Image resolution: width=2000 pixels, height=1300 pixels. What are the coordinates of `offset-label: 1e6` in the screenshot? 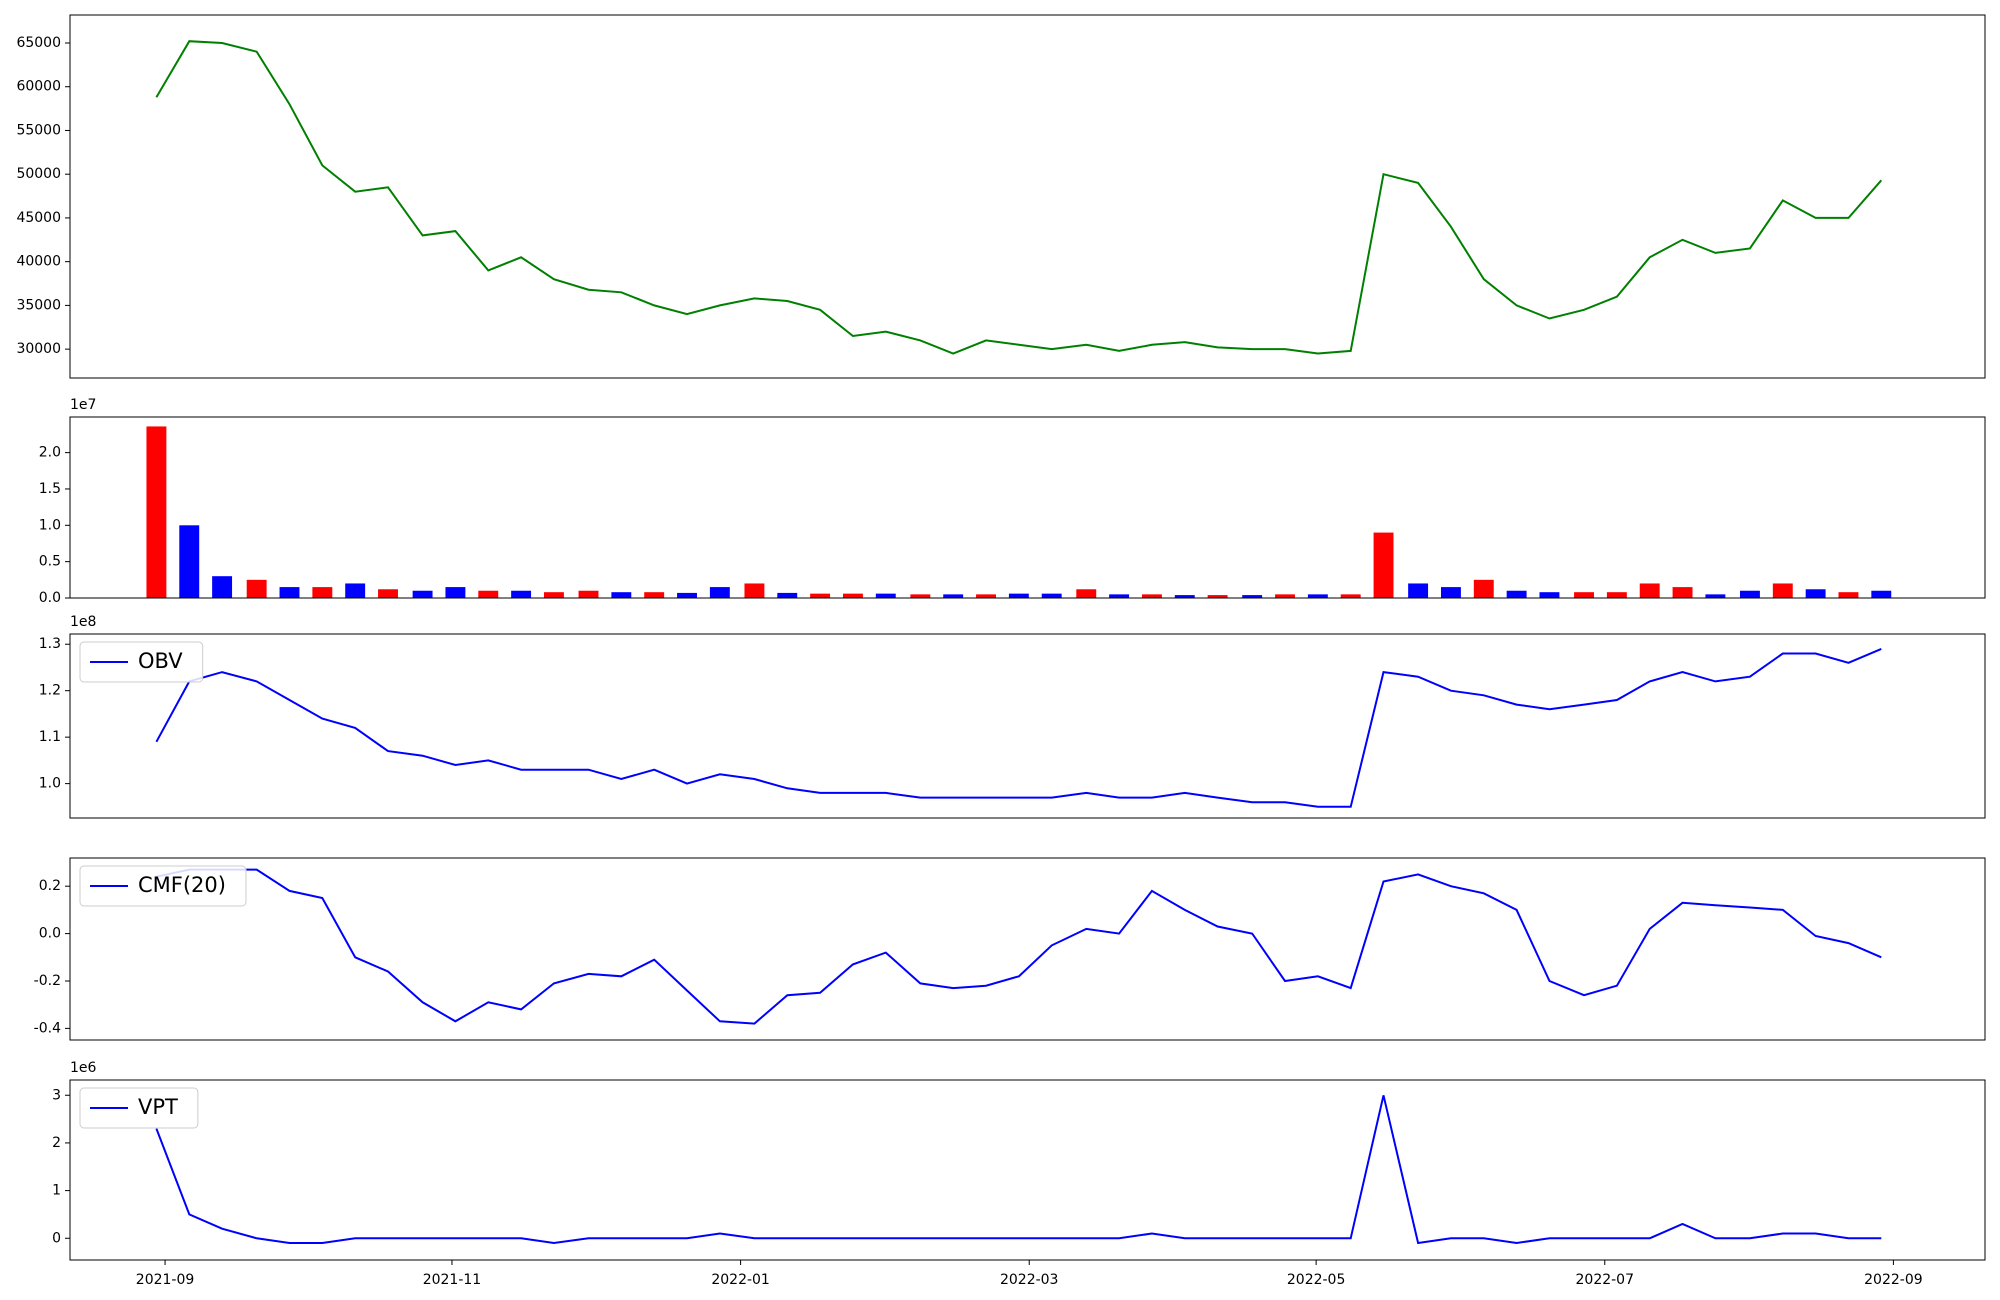 It's located at (83, 1068).